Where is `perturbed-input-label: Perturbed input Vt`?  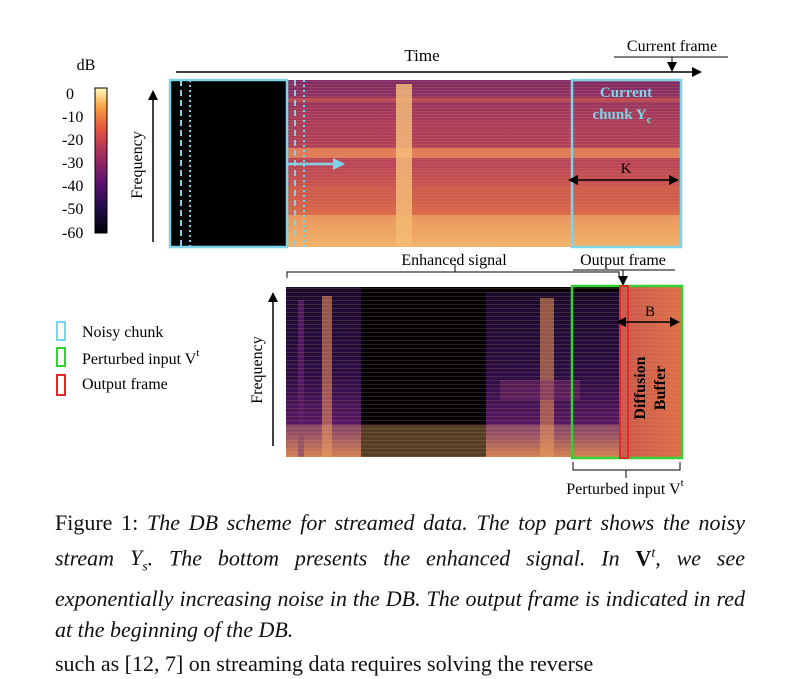 perturbed-input-label: Perturbed input Vt is located at coordinates (624, 487).